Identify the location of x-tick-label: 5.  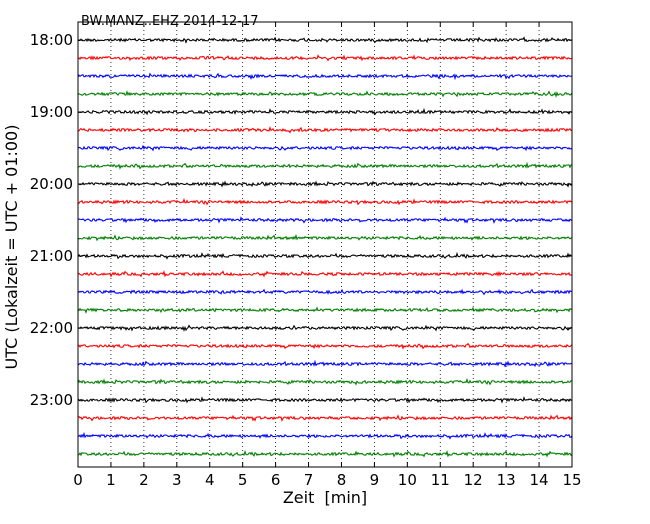
(243, 480).